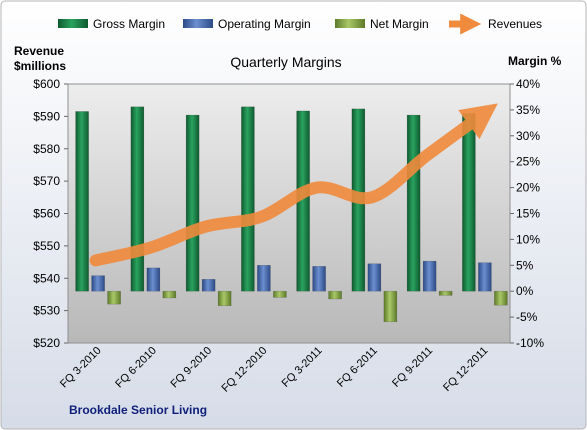  I want to click on legend-label-net-margin: Net Margin, so click(399, 24).